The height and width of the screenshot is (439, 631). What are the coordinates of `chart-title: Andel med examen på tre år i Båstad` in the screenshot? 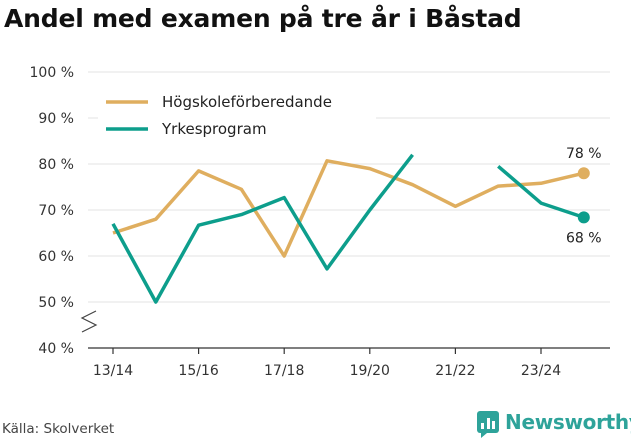 It's located at (263, 18).